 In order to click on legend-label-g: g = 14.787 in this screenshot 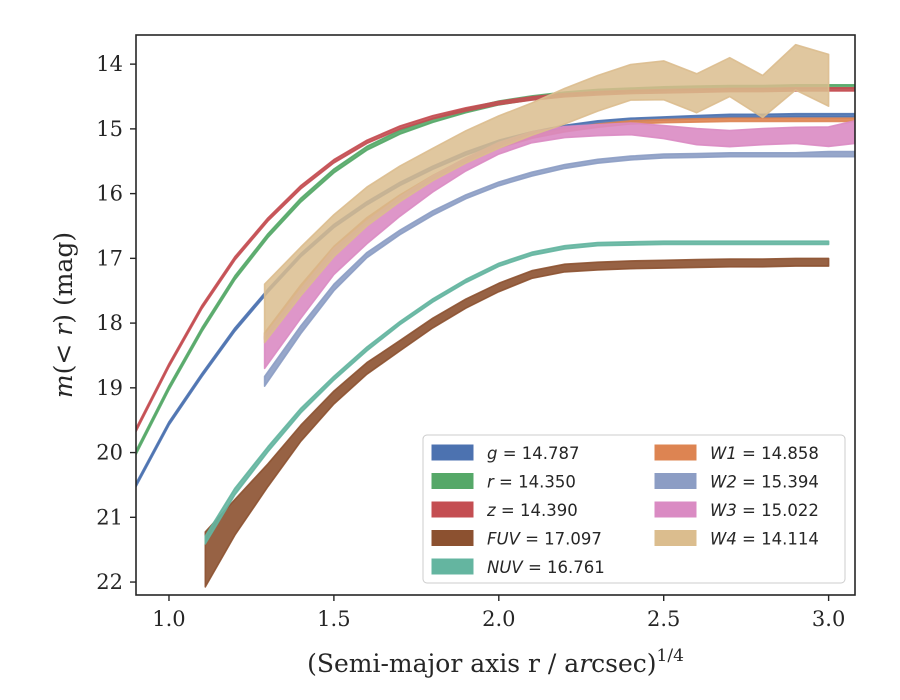, I will do `click(533, 453)`.